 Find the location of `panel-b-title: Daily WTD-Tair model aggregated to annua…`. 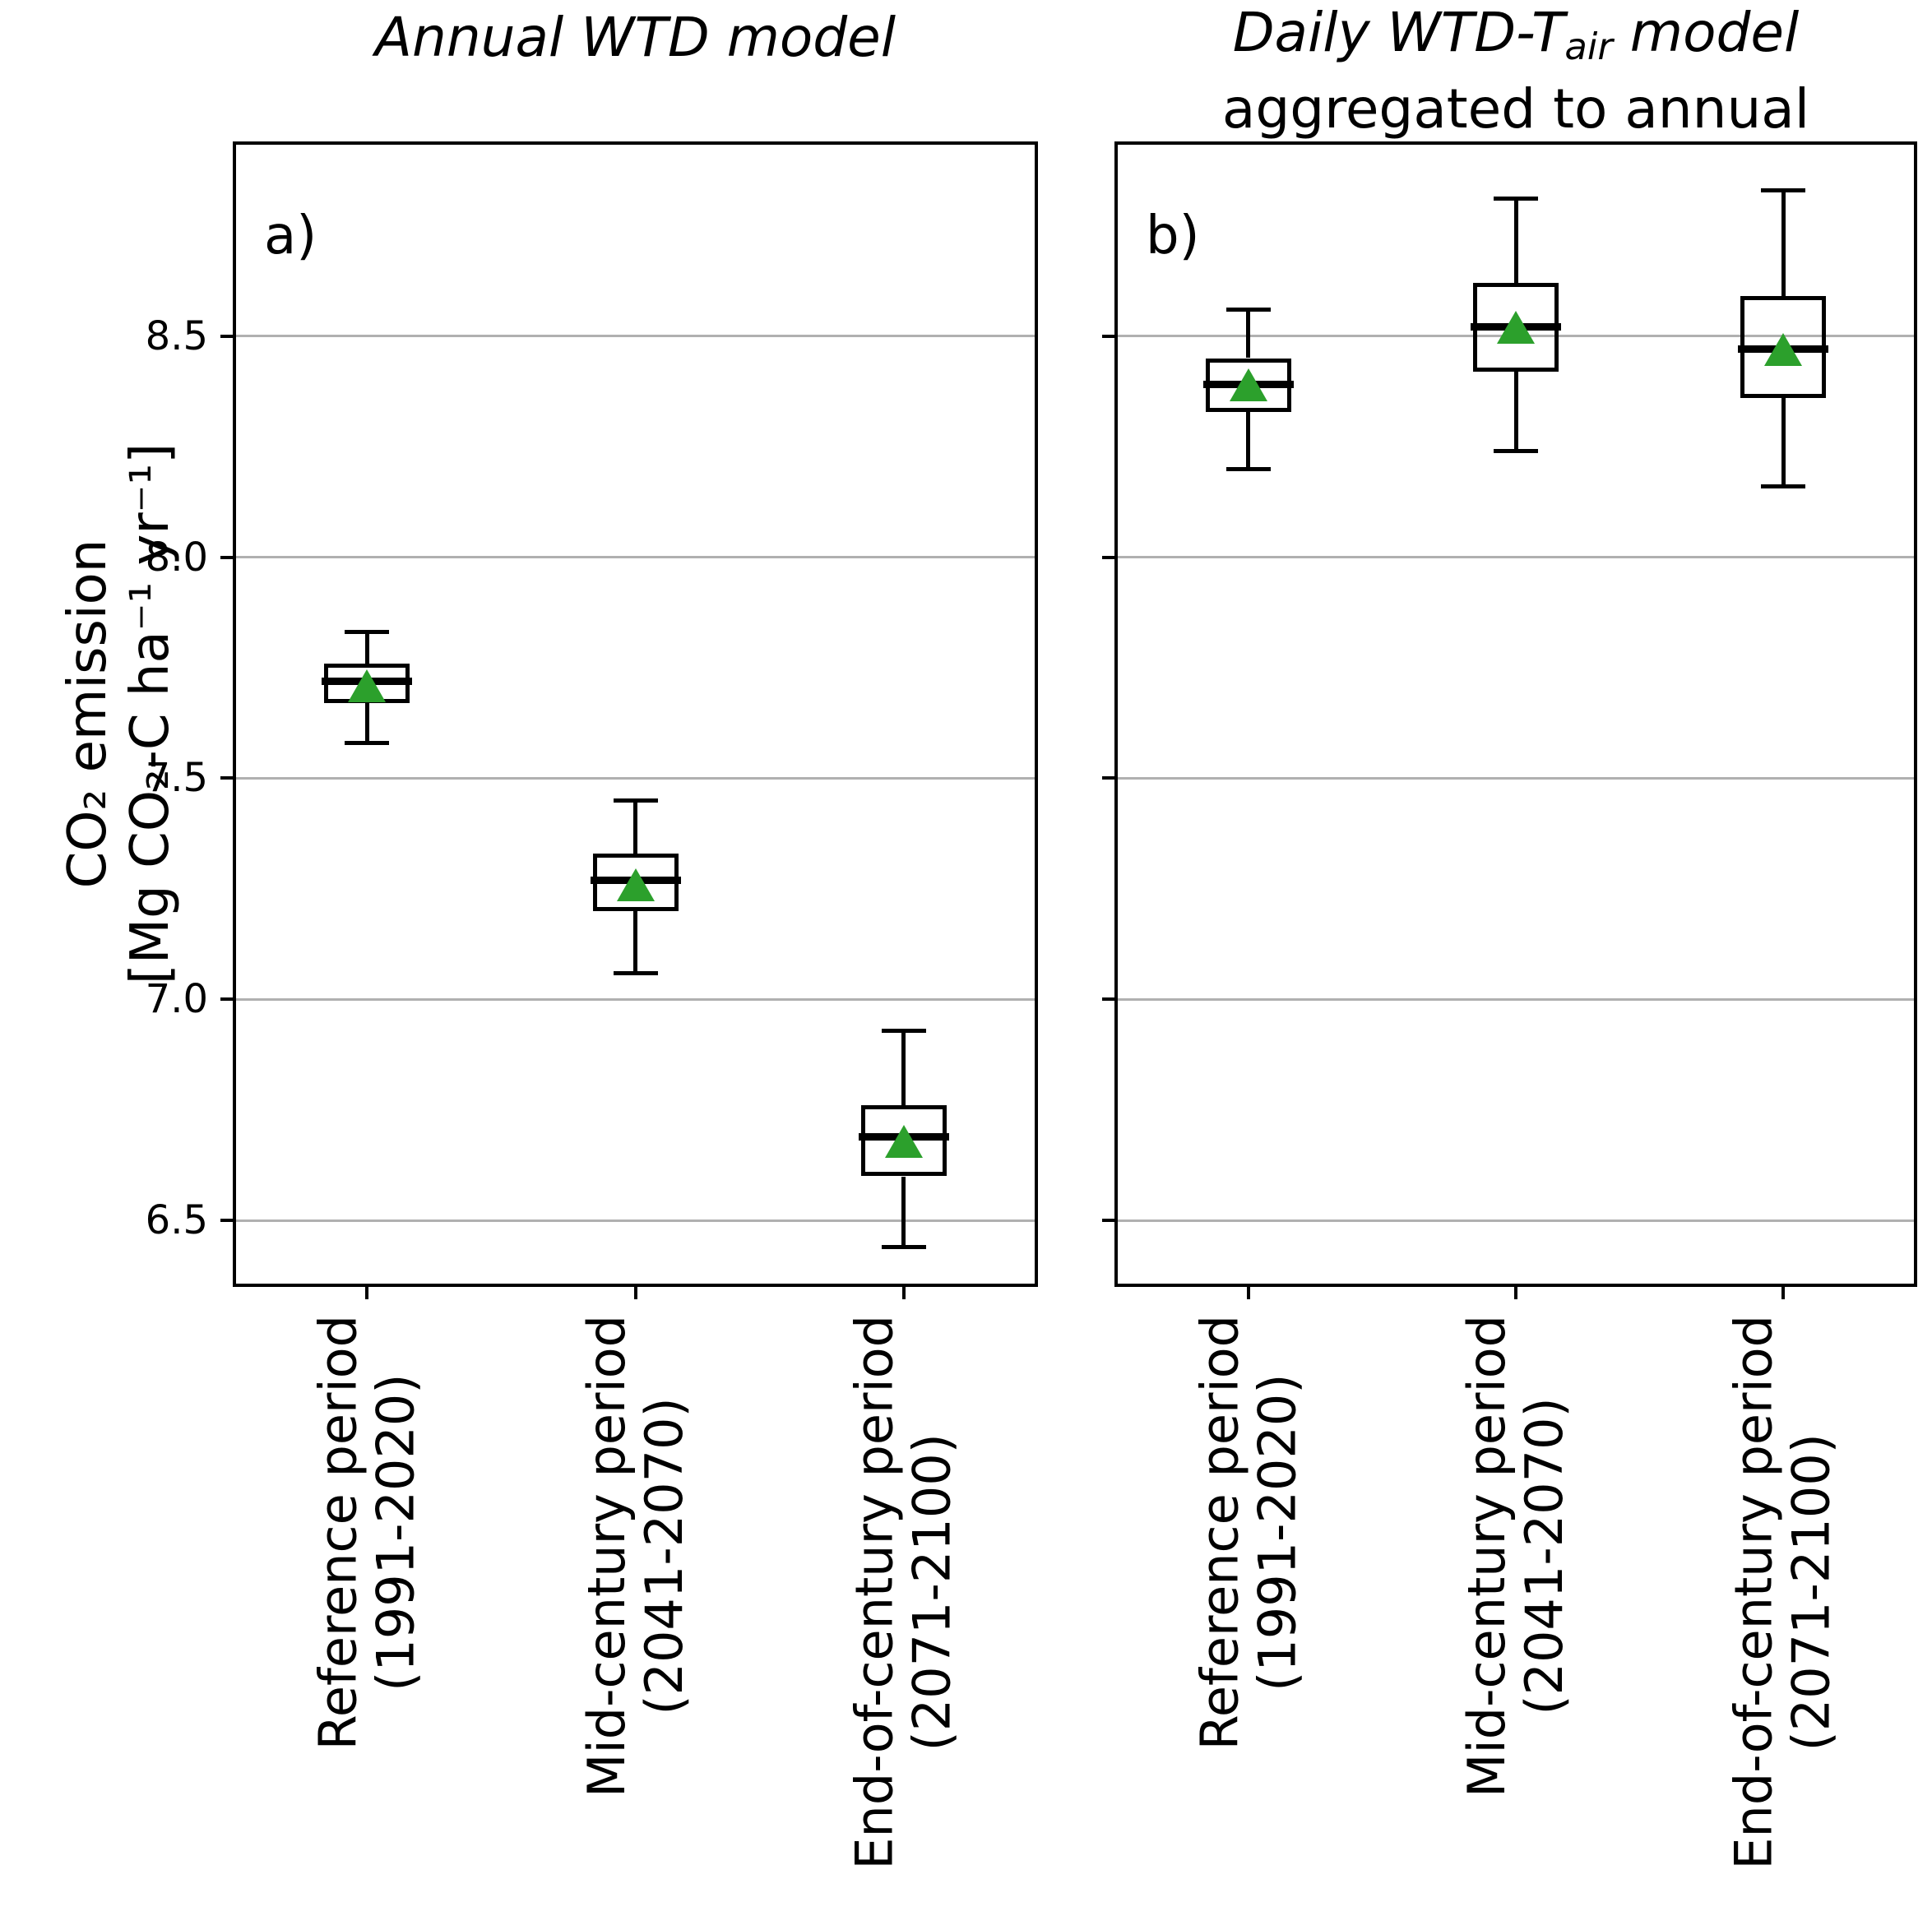

panel-b-title: Daily WTD-Tair model aggregated to annua… is located at coordinates (1516, 71).